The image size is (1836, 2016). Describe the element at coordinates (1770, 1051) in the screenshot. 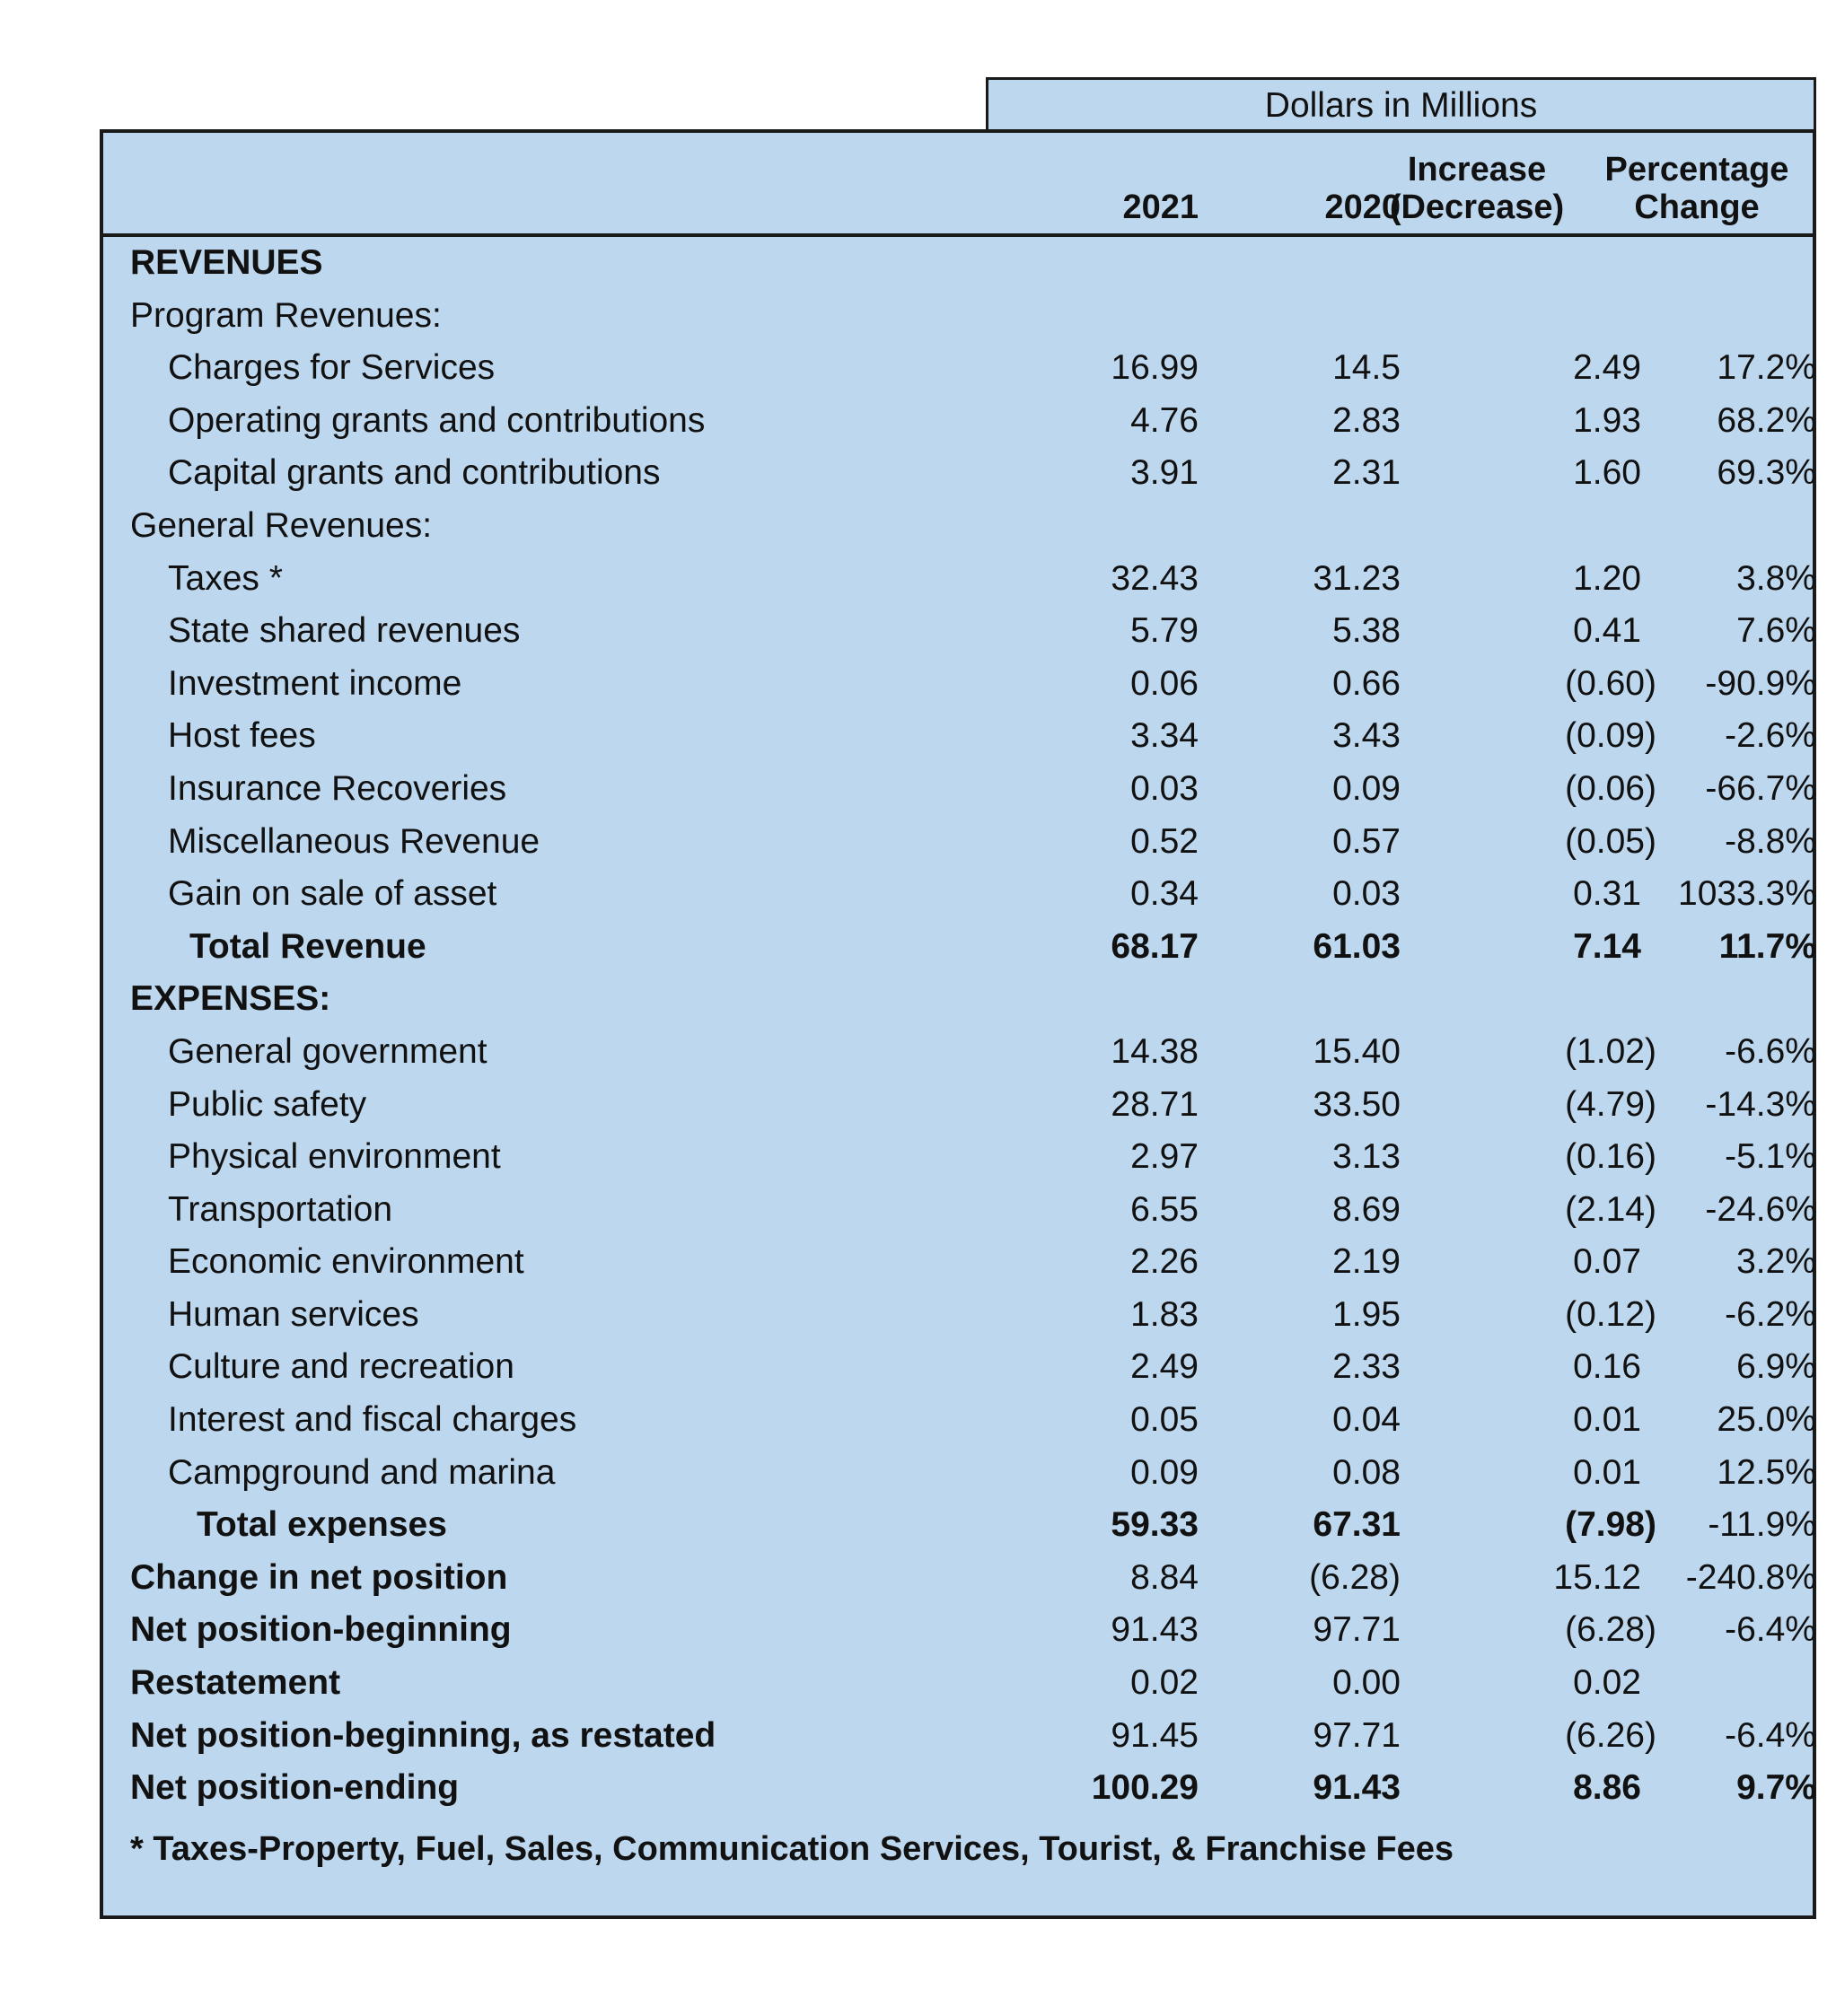

I see `cell-pct: -6.6%` at that location.